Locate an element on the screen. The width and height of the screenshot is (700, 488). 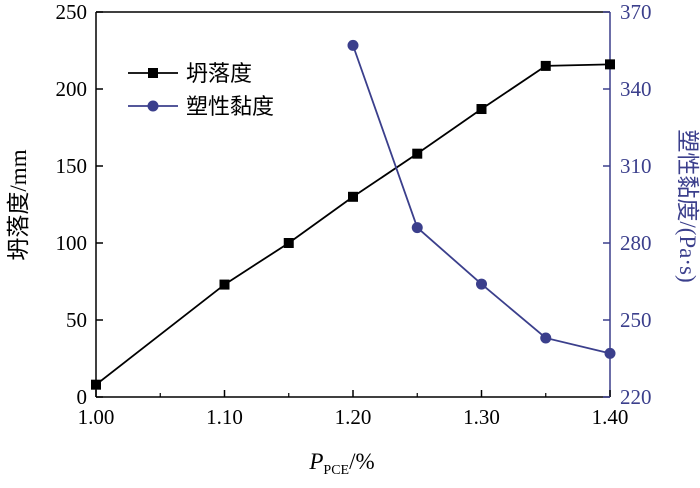
y-tick-label: 200 is located at coordinates (72, 89).